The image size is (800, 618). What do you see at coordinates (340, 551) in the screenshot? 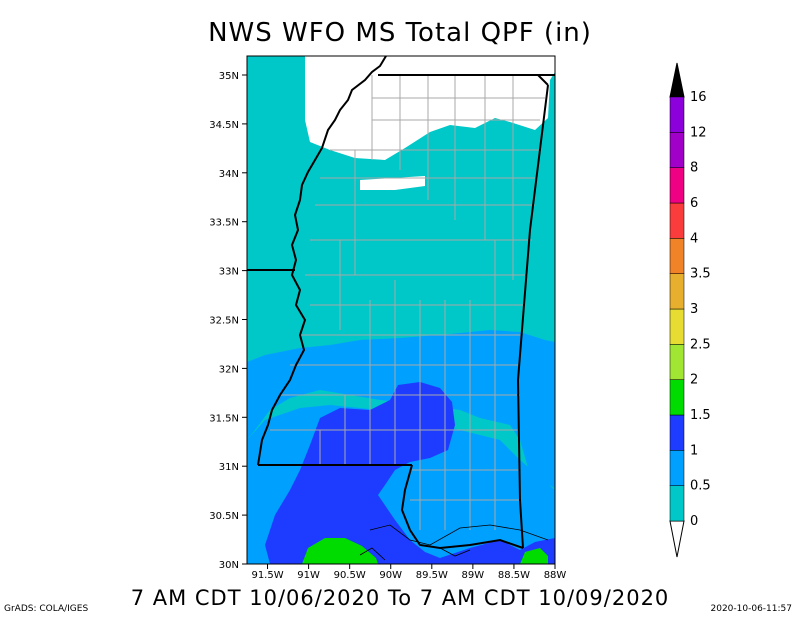
I see `fill-1.5-2` at bounding box center [340, 551].